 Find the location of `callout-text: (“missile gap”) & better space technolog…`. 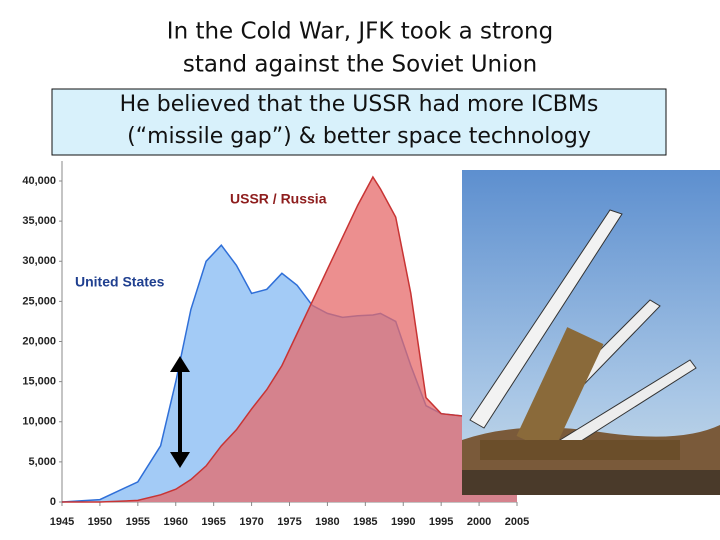

callout-text: (“missile gap”) & better space technolog… is located at coordinates (359, 136).